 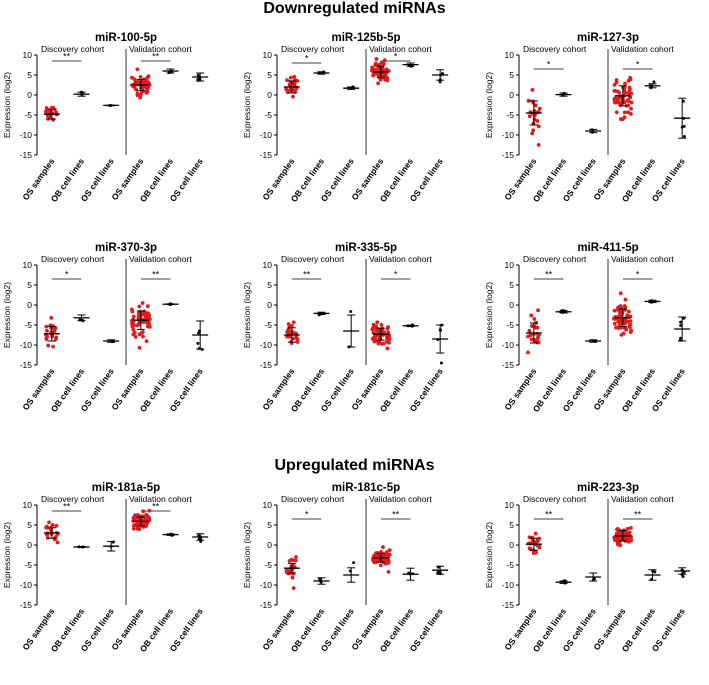 I want to click on chart-title: miR-127-3p, so click(x=608, y=38).